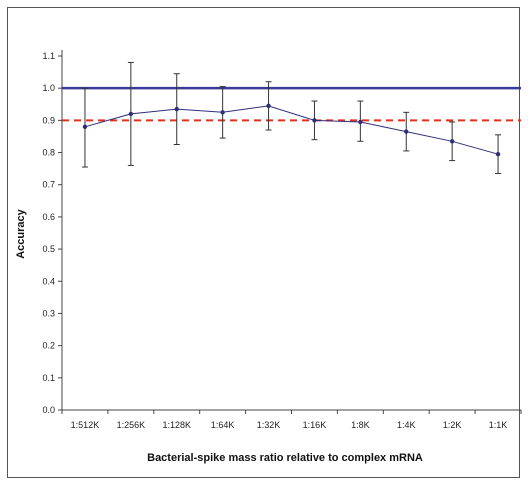  I want to click on x-tick-label: 1:128K, so click(176, 425).